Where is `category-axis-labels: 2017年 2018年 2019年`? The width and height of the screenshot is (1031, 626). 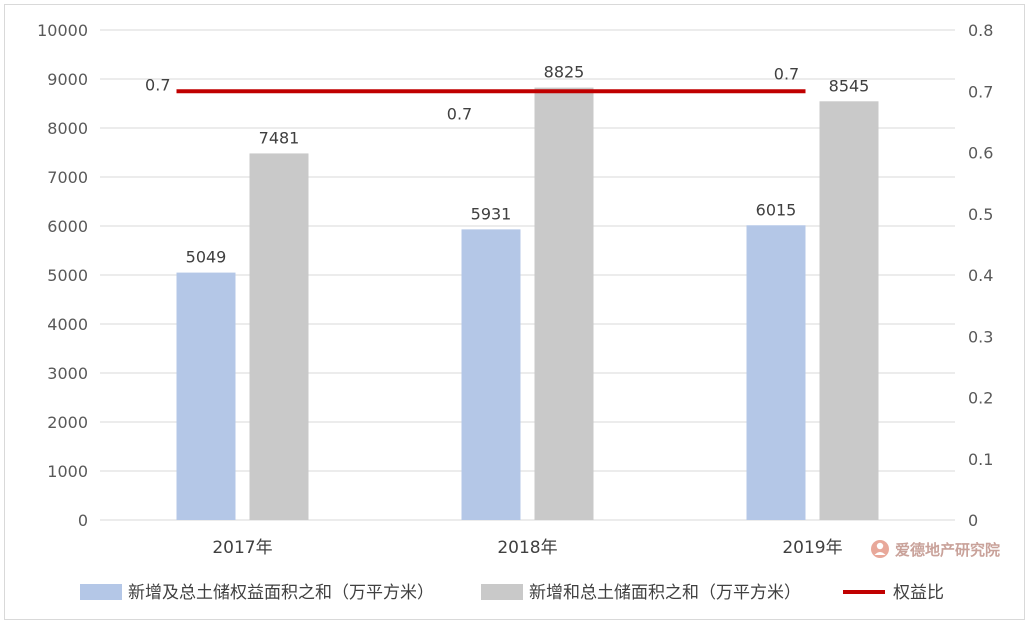
category-axis-labels: 2017年 2018年 2019年 is located at coordinates (527, 548).